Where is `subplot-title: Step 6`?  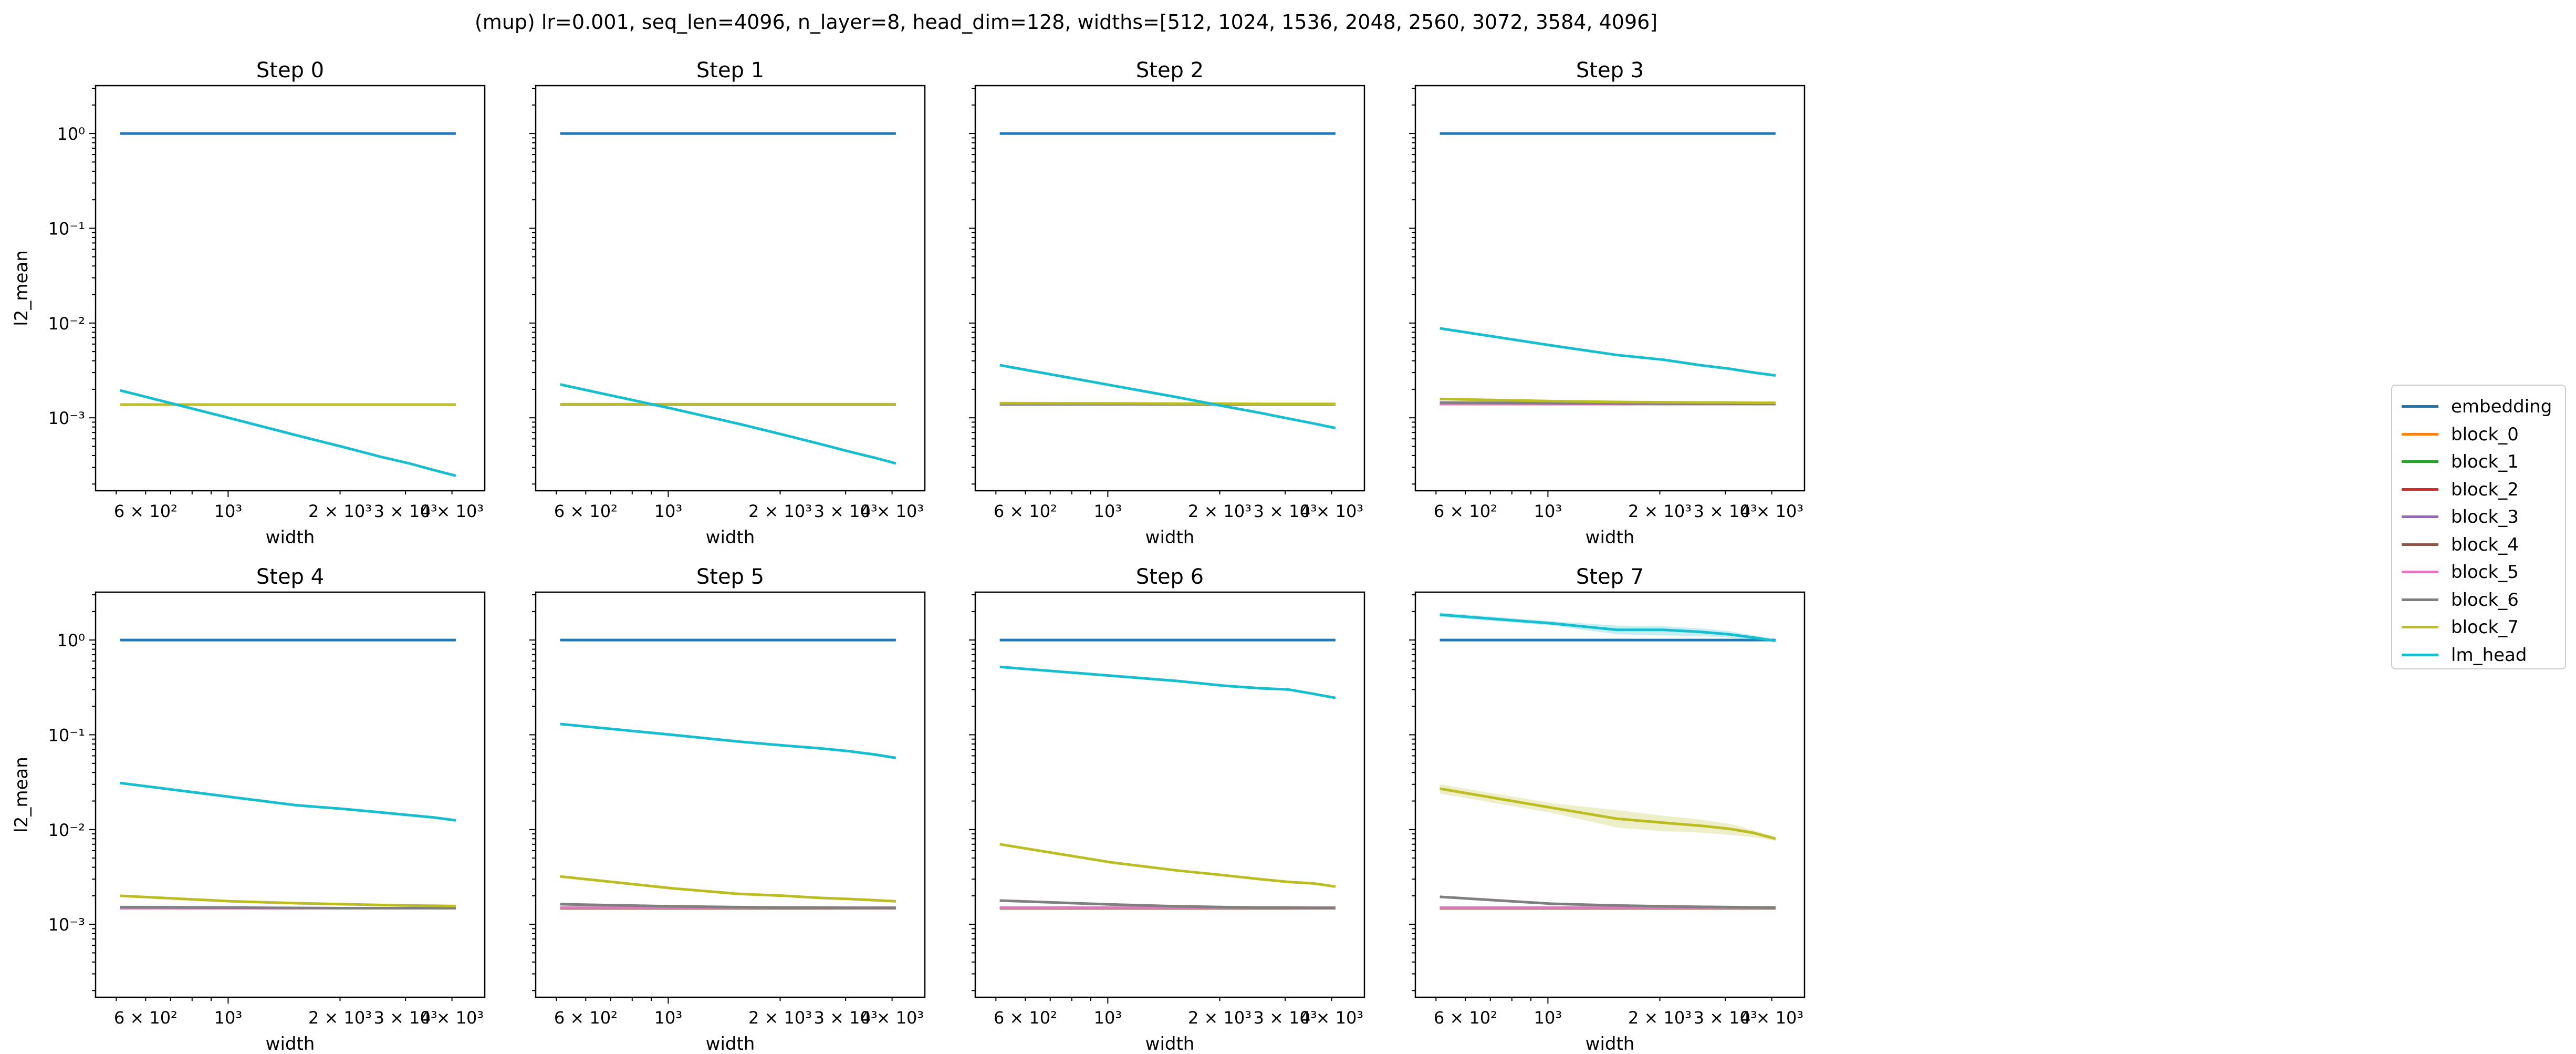
subplot-title: Step 6 is located at coordinates (1170, 577).